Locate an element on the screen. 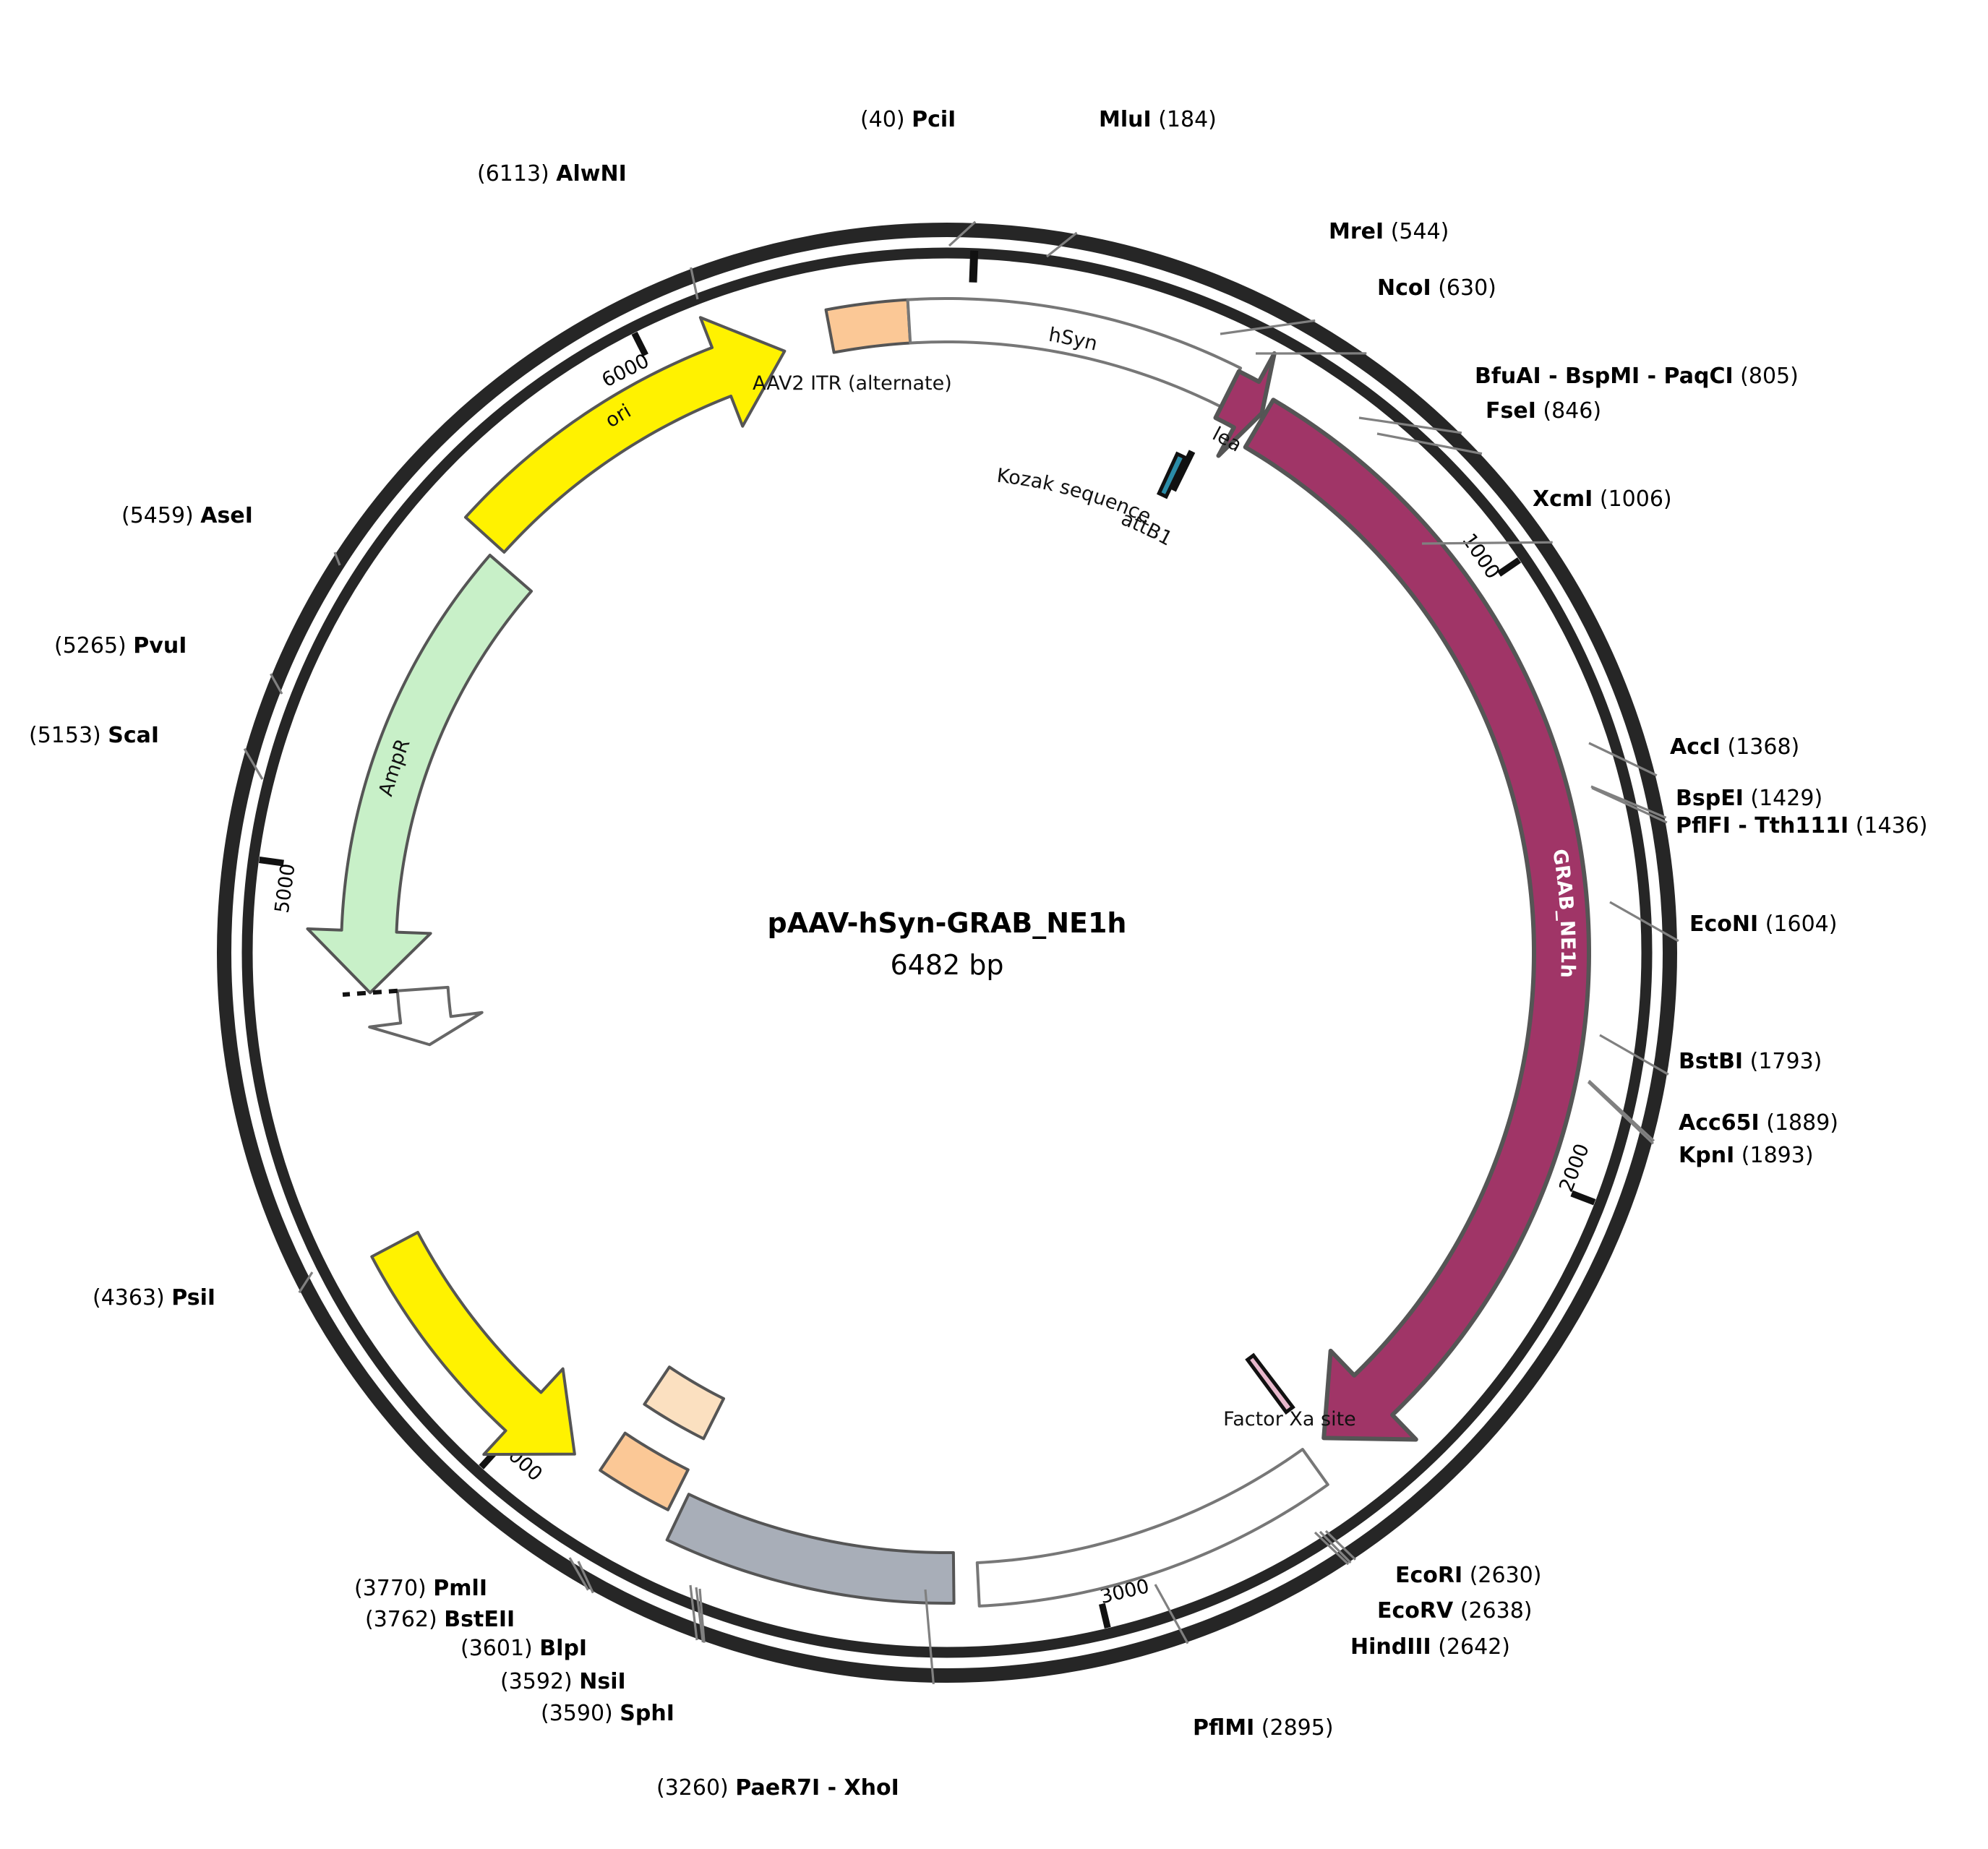 This screenshot has width=1988, height=1849. feature-ori: ori is located at coordinates (625, 435).